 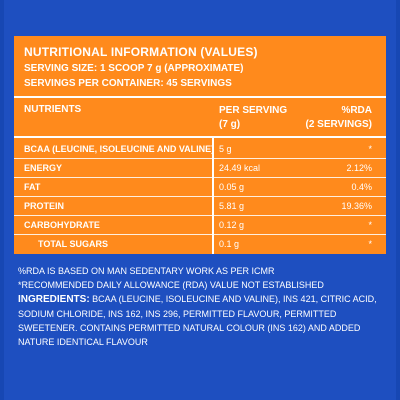 What do you see at coordinates (141, 52) in the screenshot?
I see `panel-title: NUTRITIONAL INFORMATION (VALUES)` at bounding box center [141, 52].